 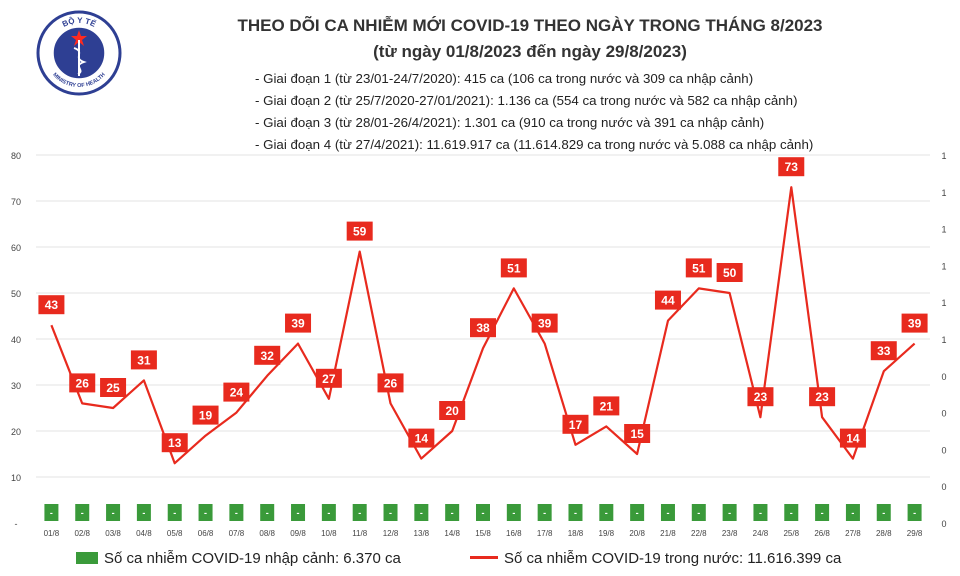 I want to click on data-label: 51, so click(x=699, y=268).